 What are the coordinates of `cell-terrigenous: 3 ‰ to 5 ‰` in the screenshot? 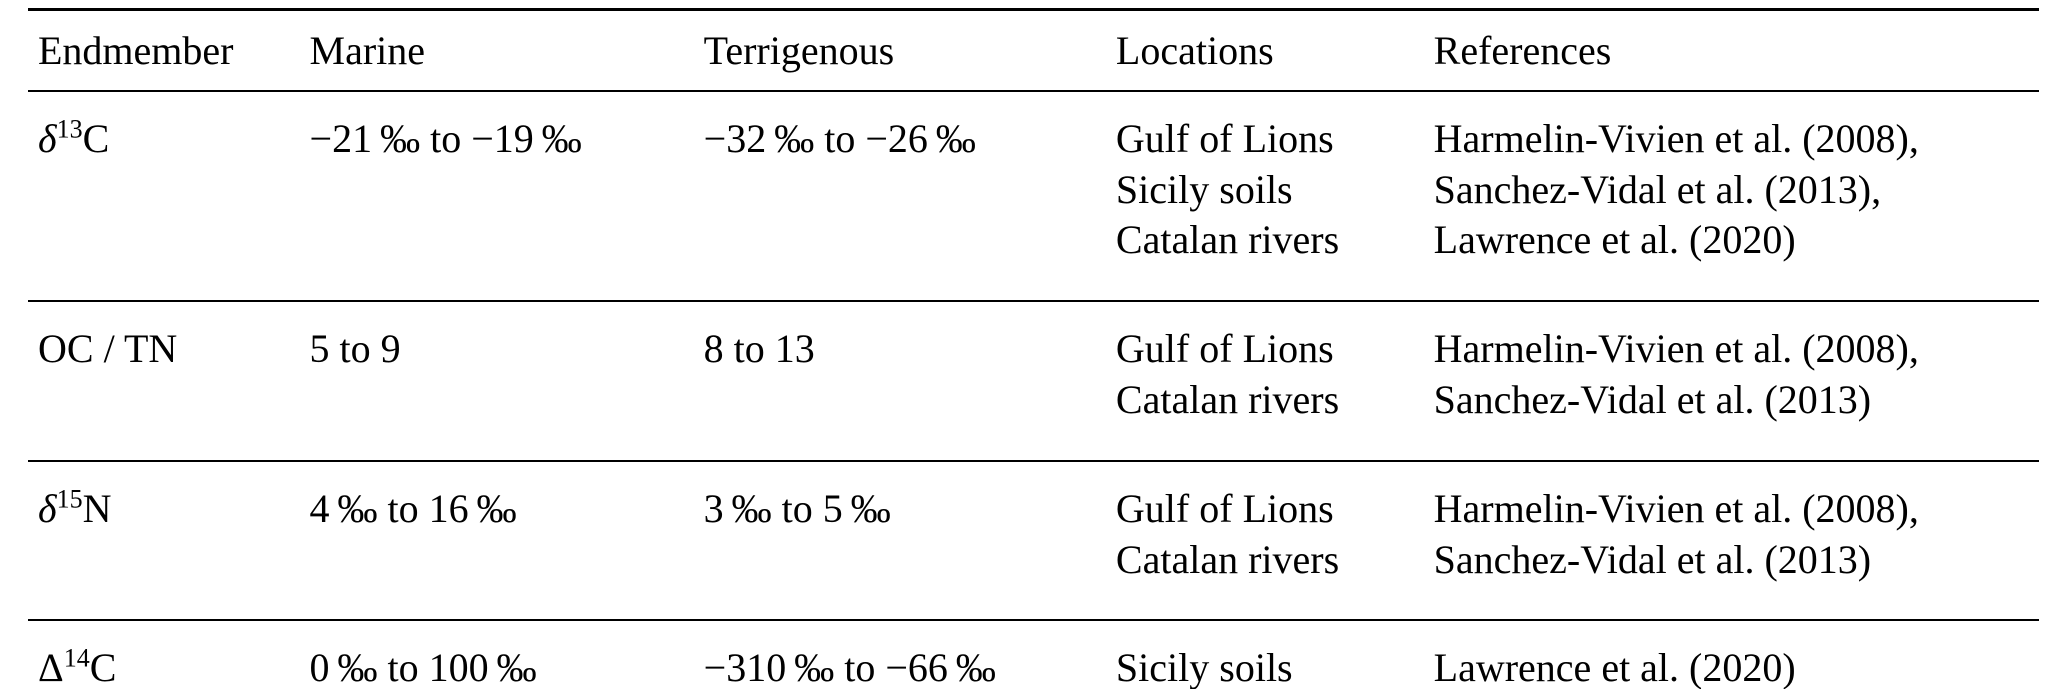 It's located at (797, 508).